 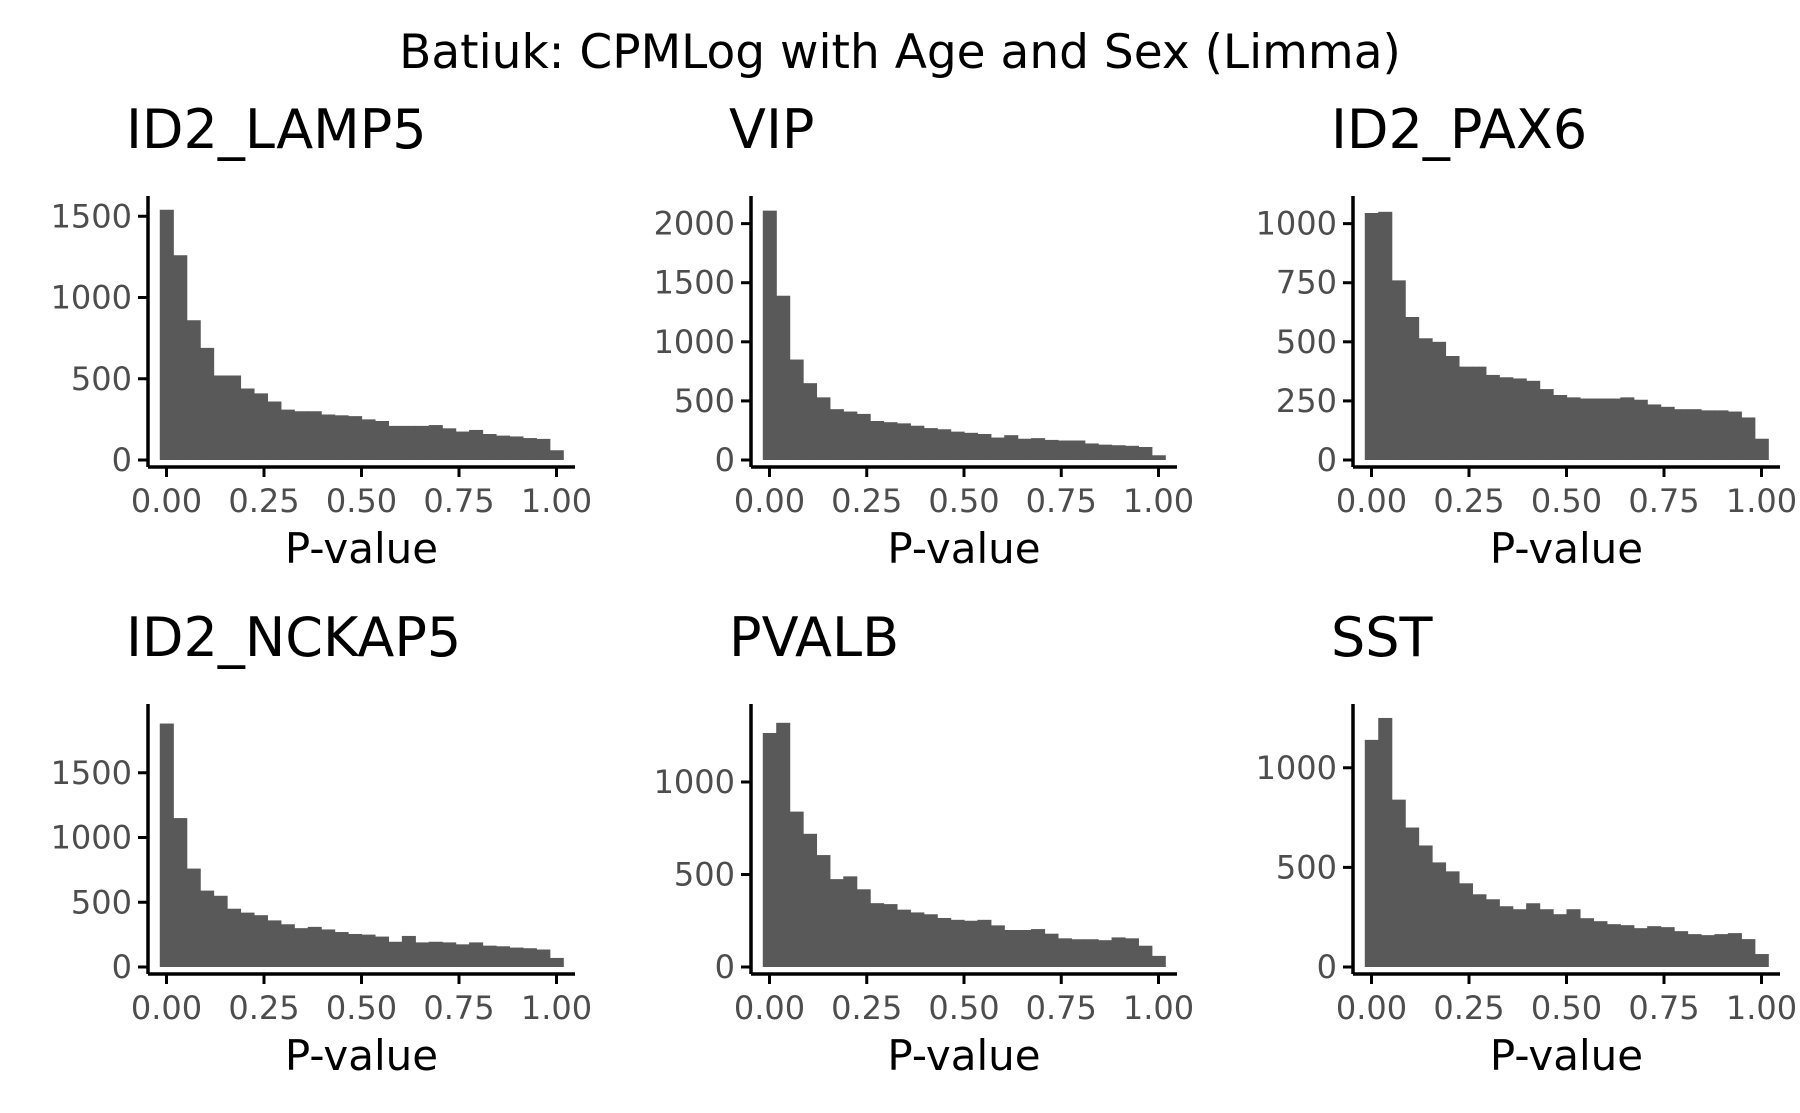 I want to click on x-tick-label: 0.50, so click(x=1566, y=1008).